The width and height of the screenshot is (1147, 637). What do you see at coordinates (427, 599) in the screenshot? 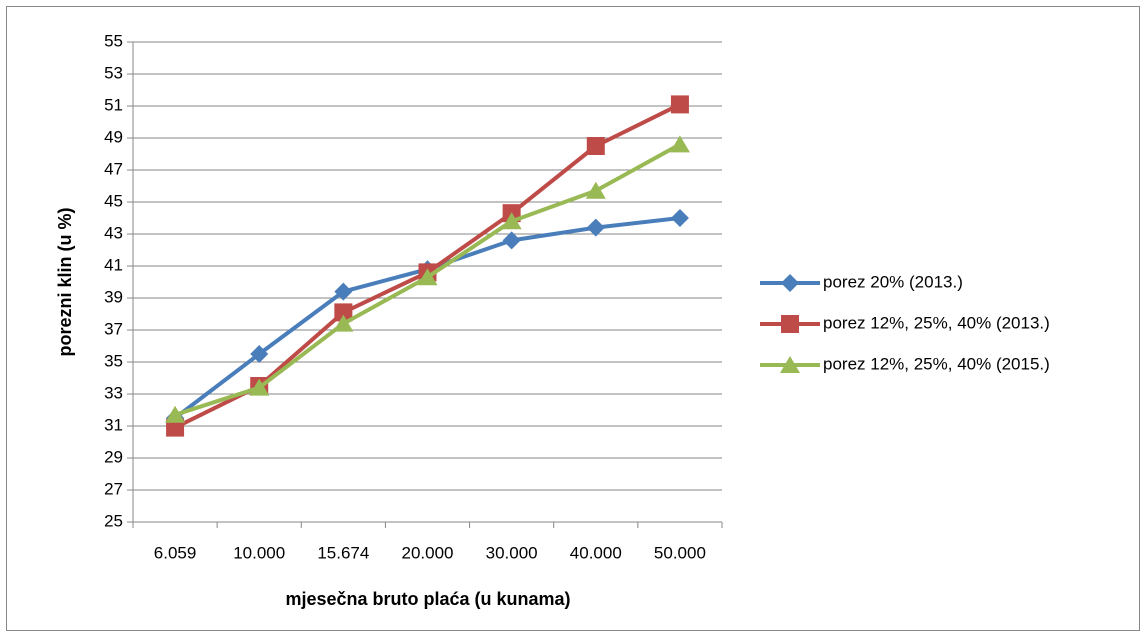
I see `x-axis-title: mjesečna bruto plaća (u kunama)` at bounding box center [427, 599].